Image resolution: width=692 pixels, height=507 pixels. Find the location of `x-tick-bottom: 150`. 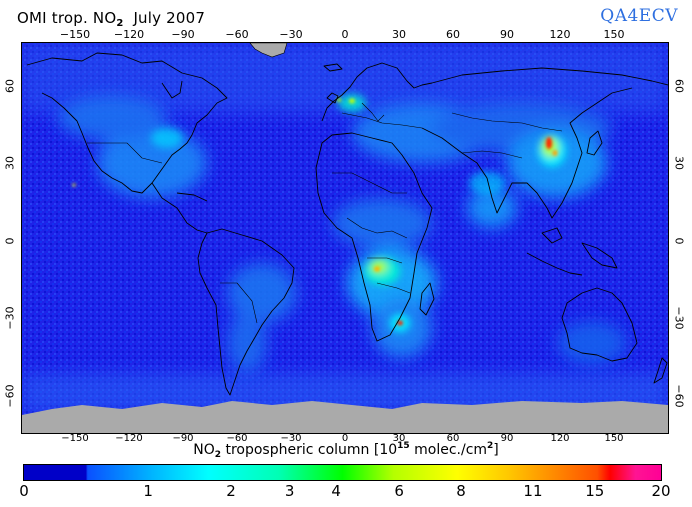

x-tick-bottom: 150 is located at coordinates (614, 438).